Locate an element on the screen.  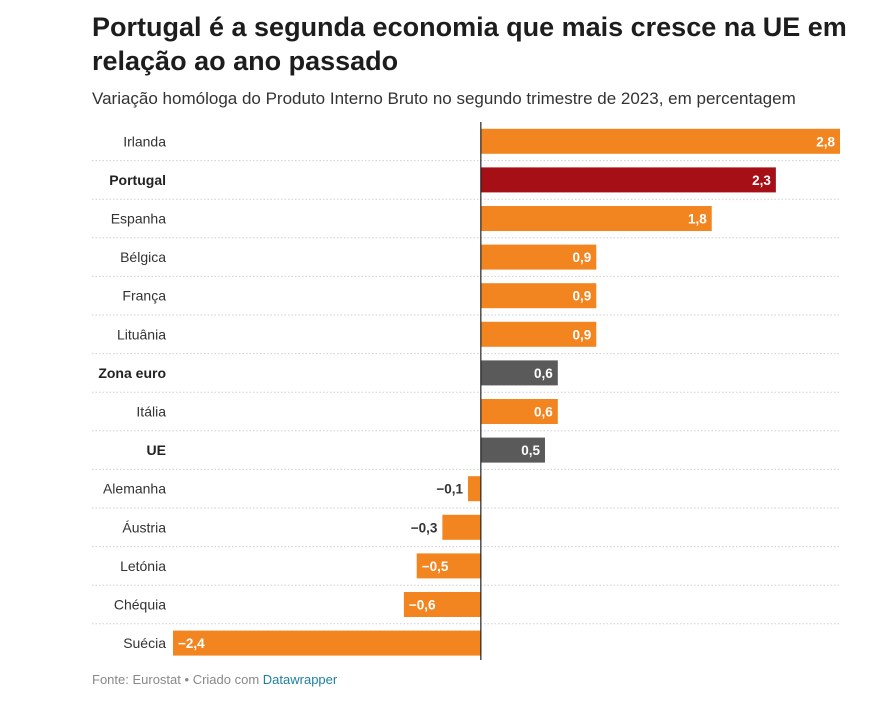
value-label: −0,3 is located at coordinates (424, 527).